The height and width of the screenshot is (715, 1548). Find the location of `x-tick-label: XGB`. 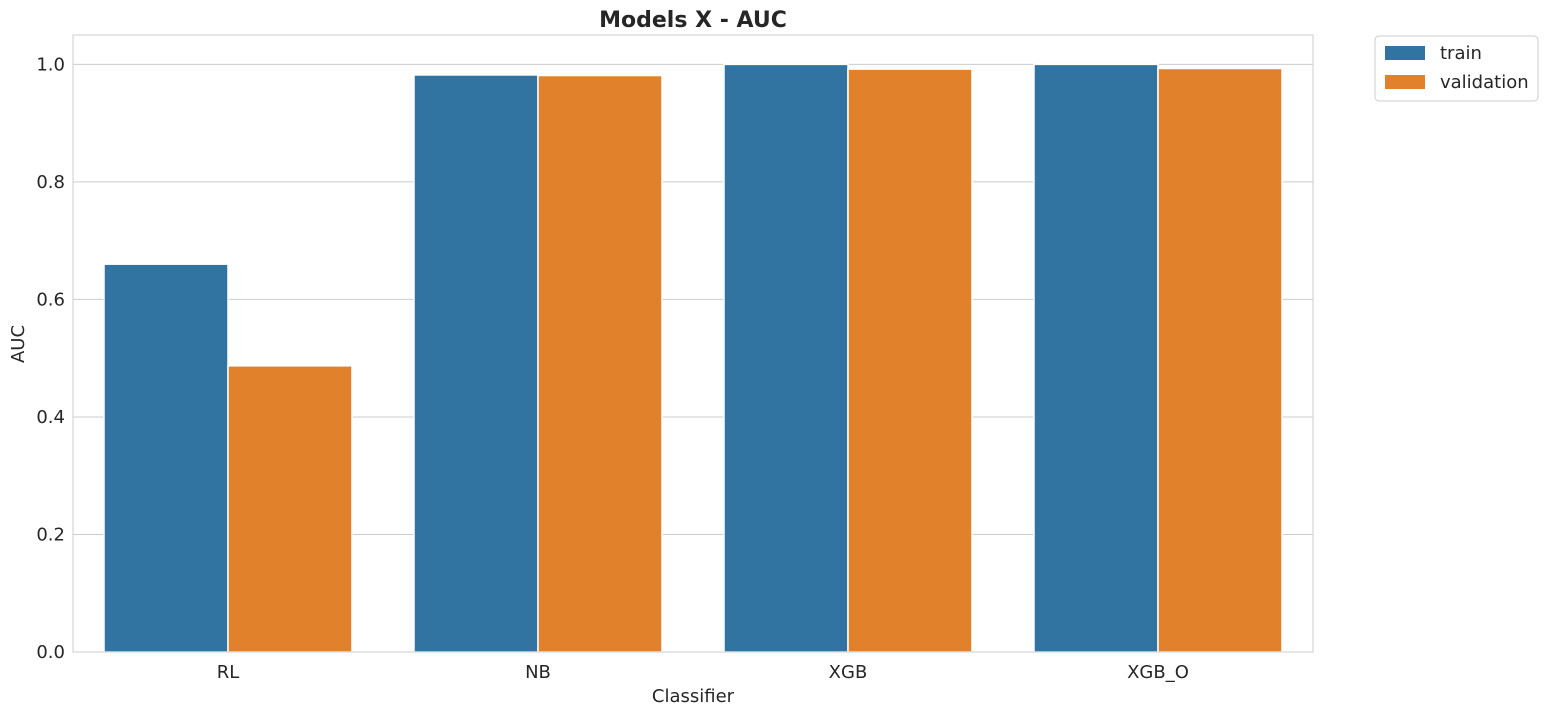

x-tick-label: XGB is located at coordinates (848, 672).